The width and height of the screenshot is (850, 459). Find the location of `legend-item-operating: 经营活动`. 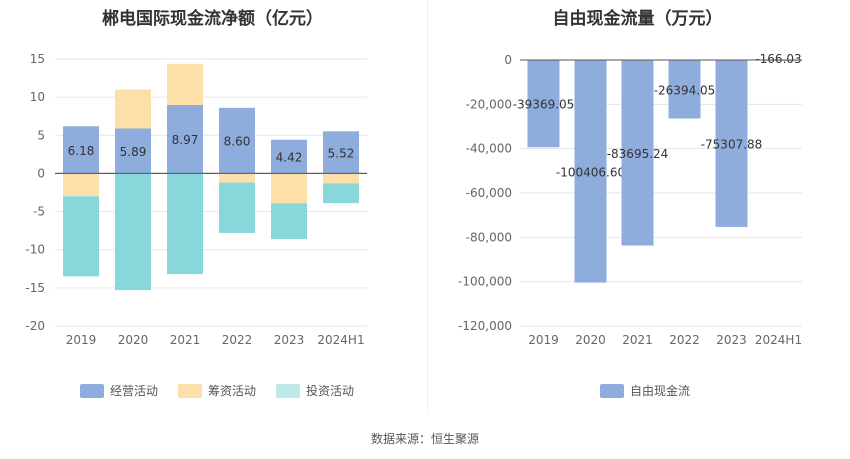

legend-item-operating: 经营活动 is located at coordinates (119, 390).